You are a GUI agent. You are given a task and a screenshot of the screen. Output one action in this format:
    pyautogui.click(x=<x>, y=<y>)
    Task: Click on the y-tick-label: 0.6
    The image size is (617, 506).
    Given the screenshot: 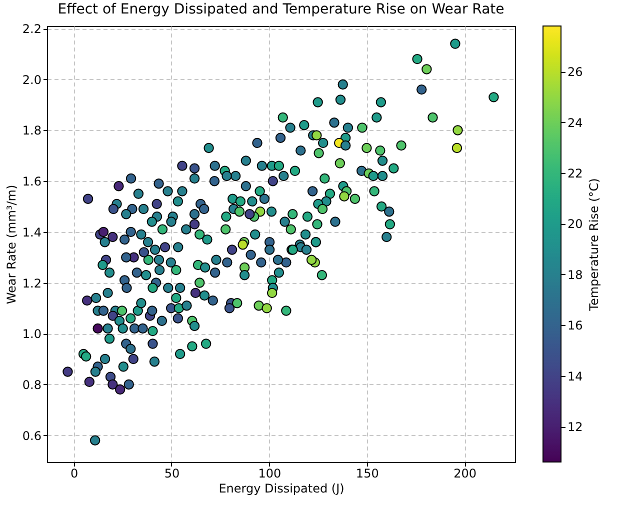 What is the action you would take?
    pyautogui.click(x=32, y=435)
    